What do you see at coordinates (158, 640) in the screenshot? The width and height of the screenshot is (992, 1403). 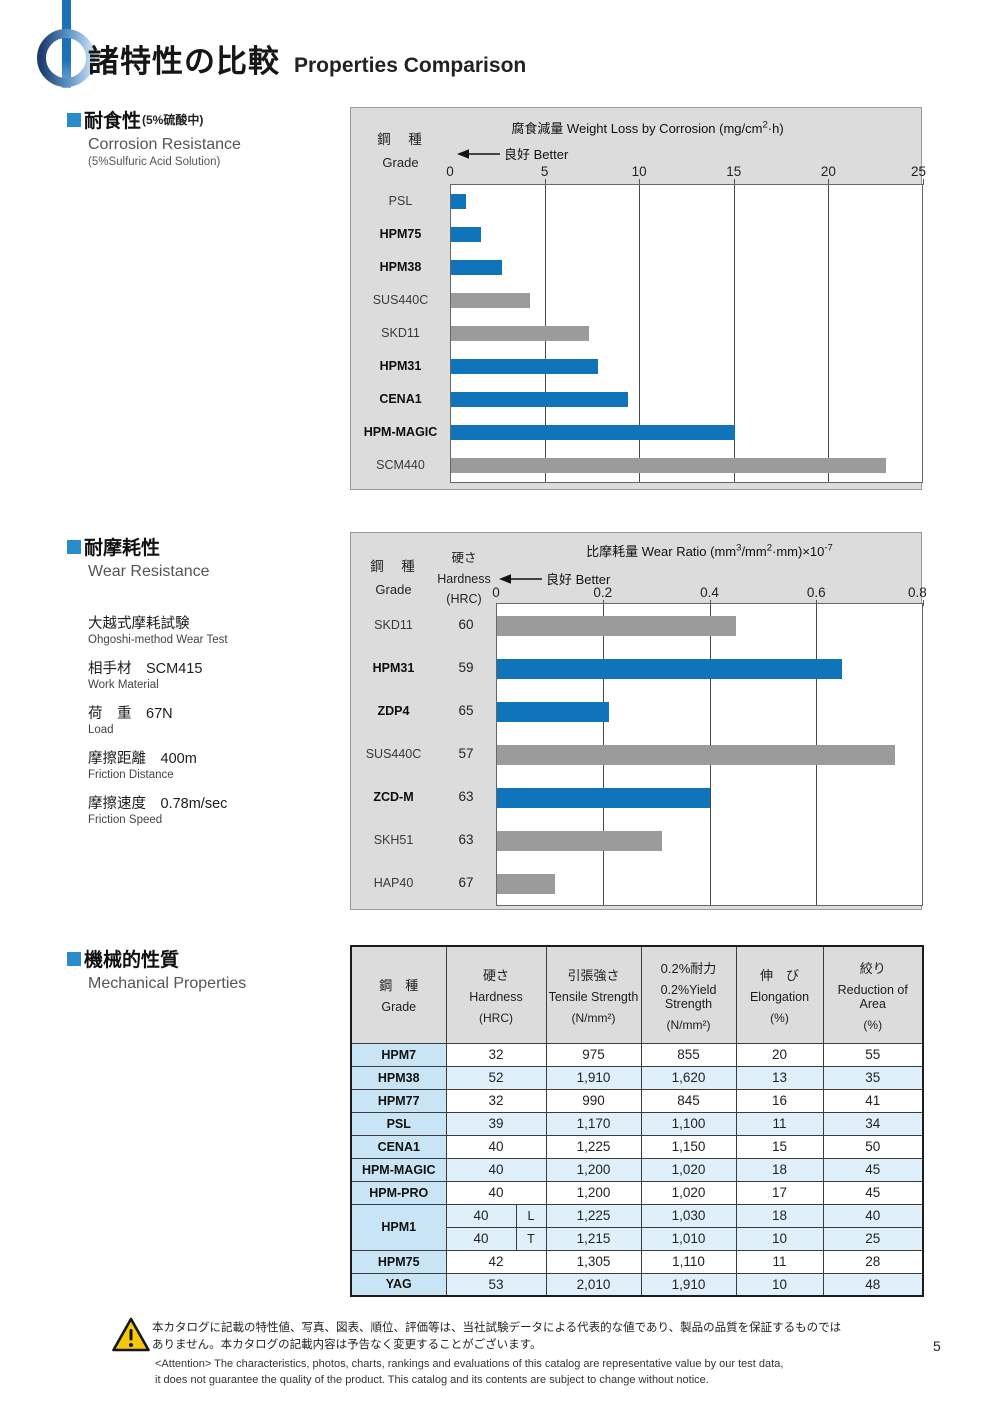 I see `condition-en: Ohgoshi-method Wear Test` at bounding box center [158, 640].